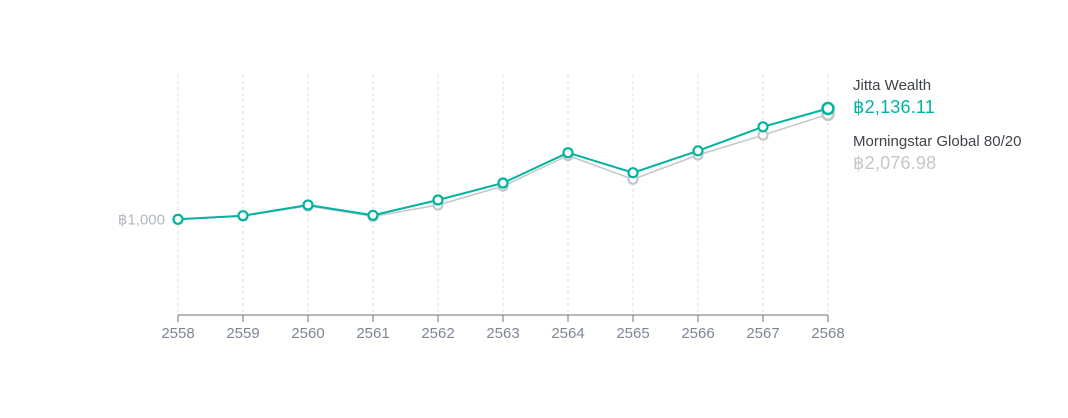  Describe the element at coordinates (567, 333) in the screenshot. I see `x-axis-label: 2564` at that location.